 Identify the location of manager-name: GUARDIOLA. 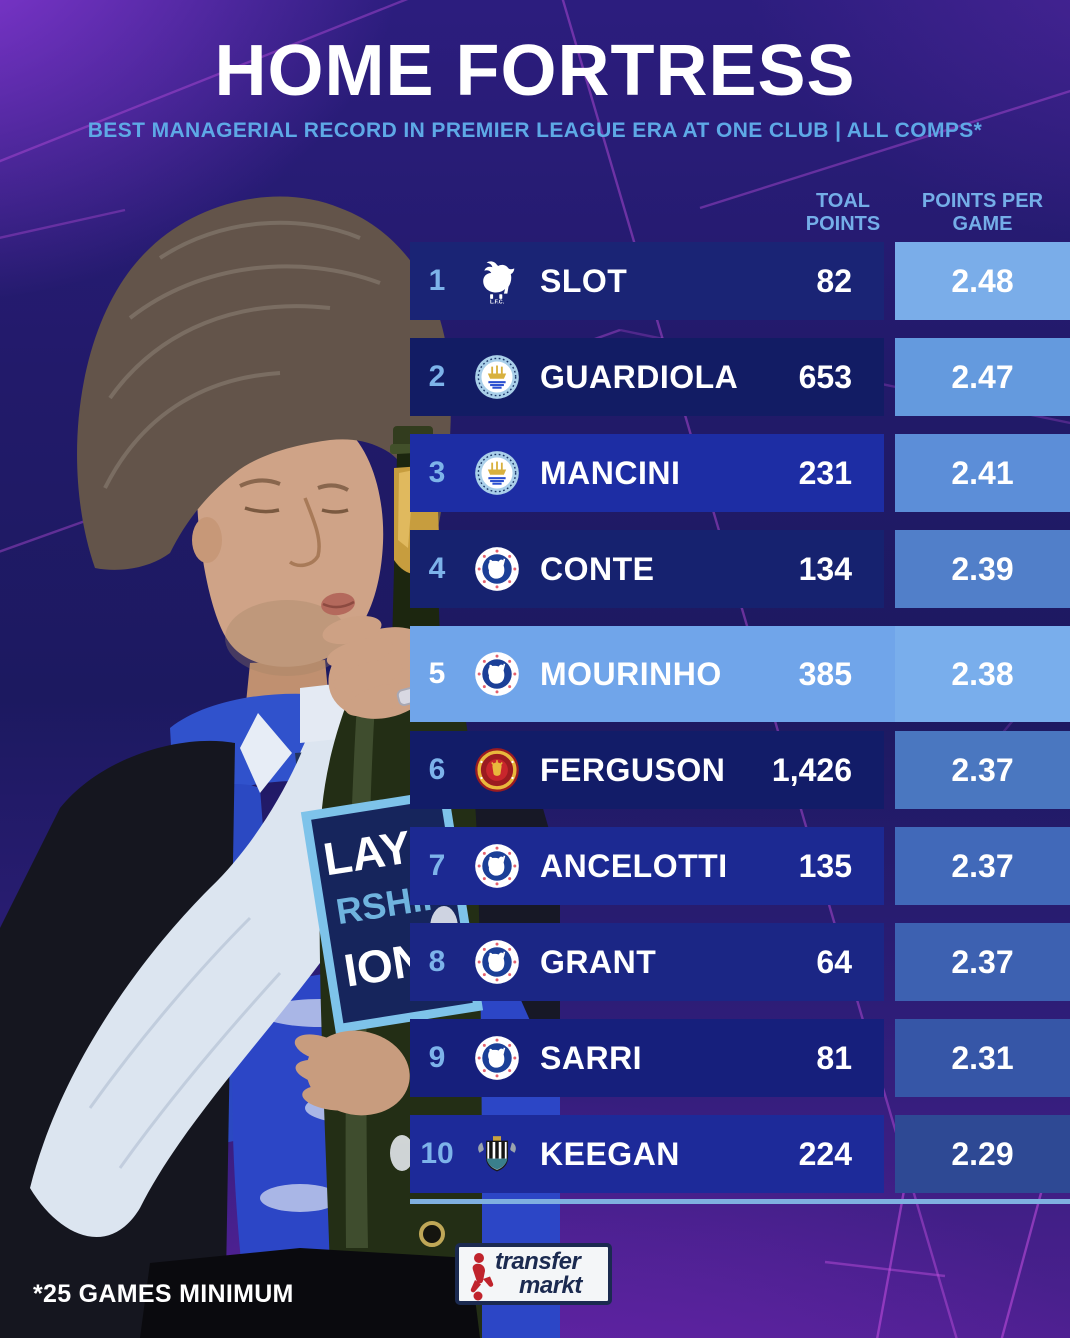
(639, 376).